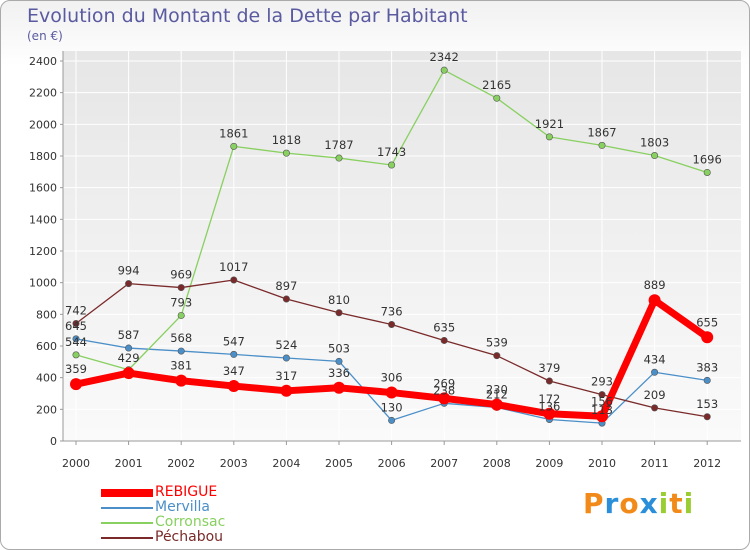  I want to click on data-label: 113, so click(602, 410).